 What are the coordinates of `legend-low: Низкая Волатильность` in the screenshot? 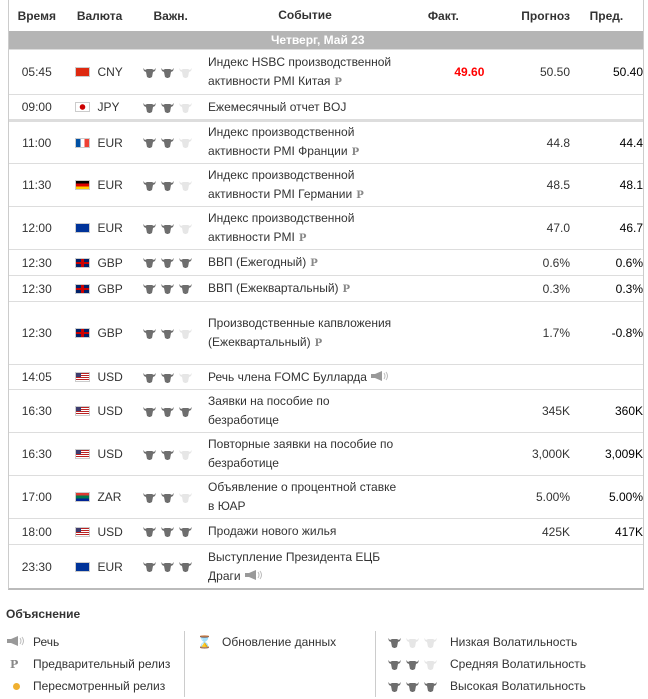 It's located at (514, 642).